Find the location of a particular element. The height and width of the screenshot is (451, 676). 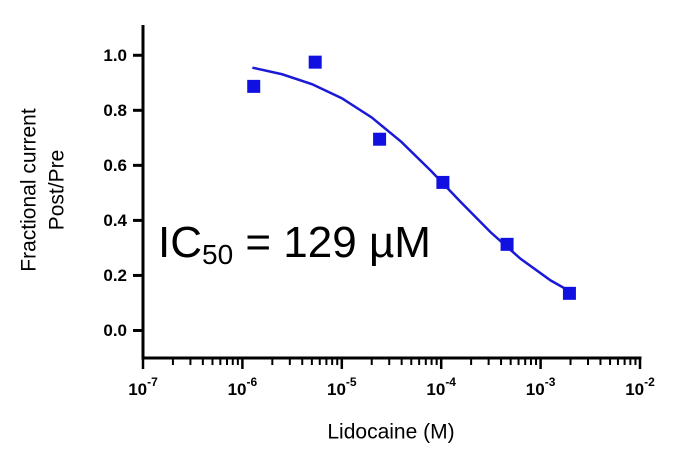

annotation: IC50 = 129 µM is located at coordinates (294, 244).